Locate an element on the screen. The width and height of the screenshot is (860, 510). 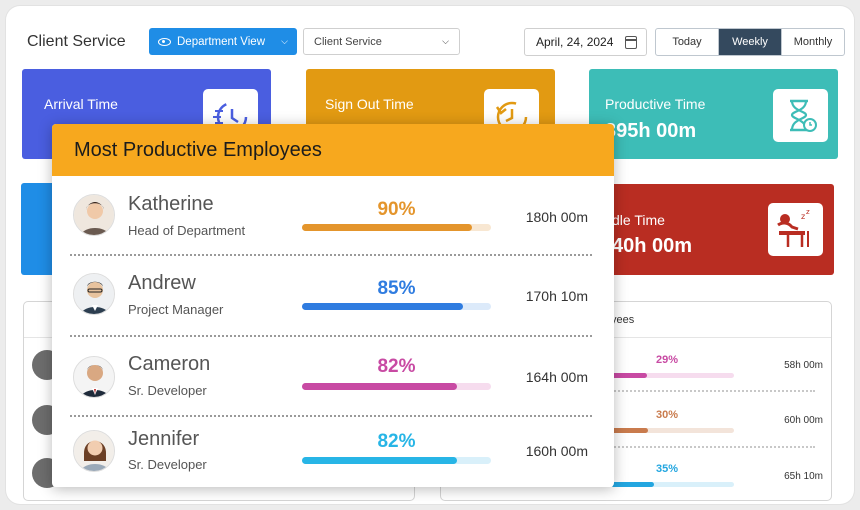
range-toggle: Today Weekly Monthly is located at coordinates (750, 42).